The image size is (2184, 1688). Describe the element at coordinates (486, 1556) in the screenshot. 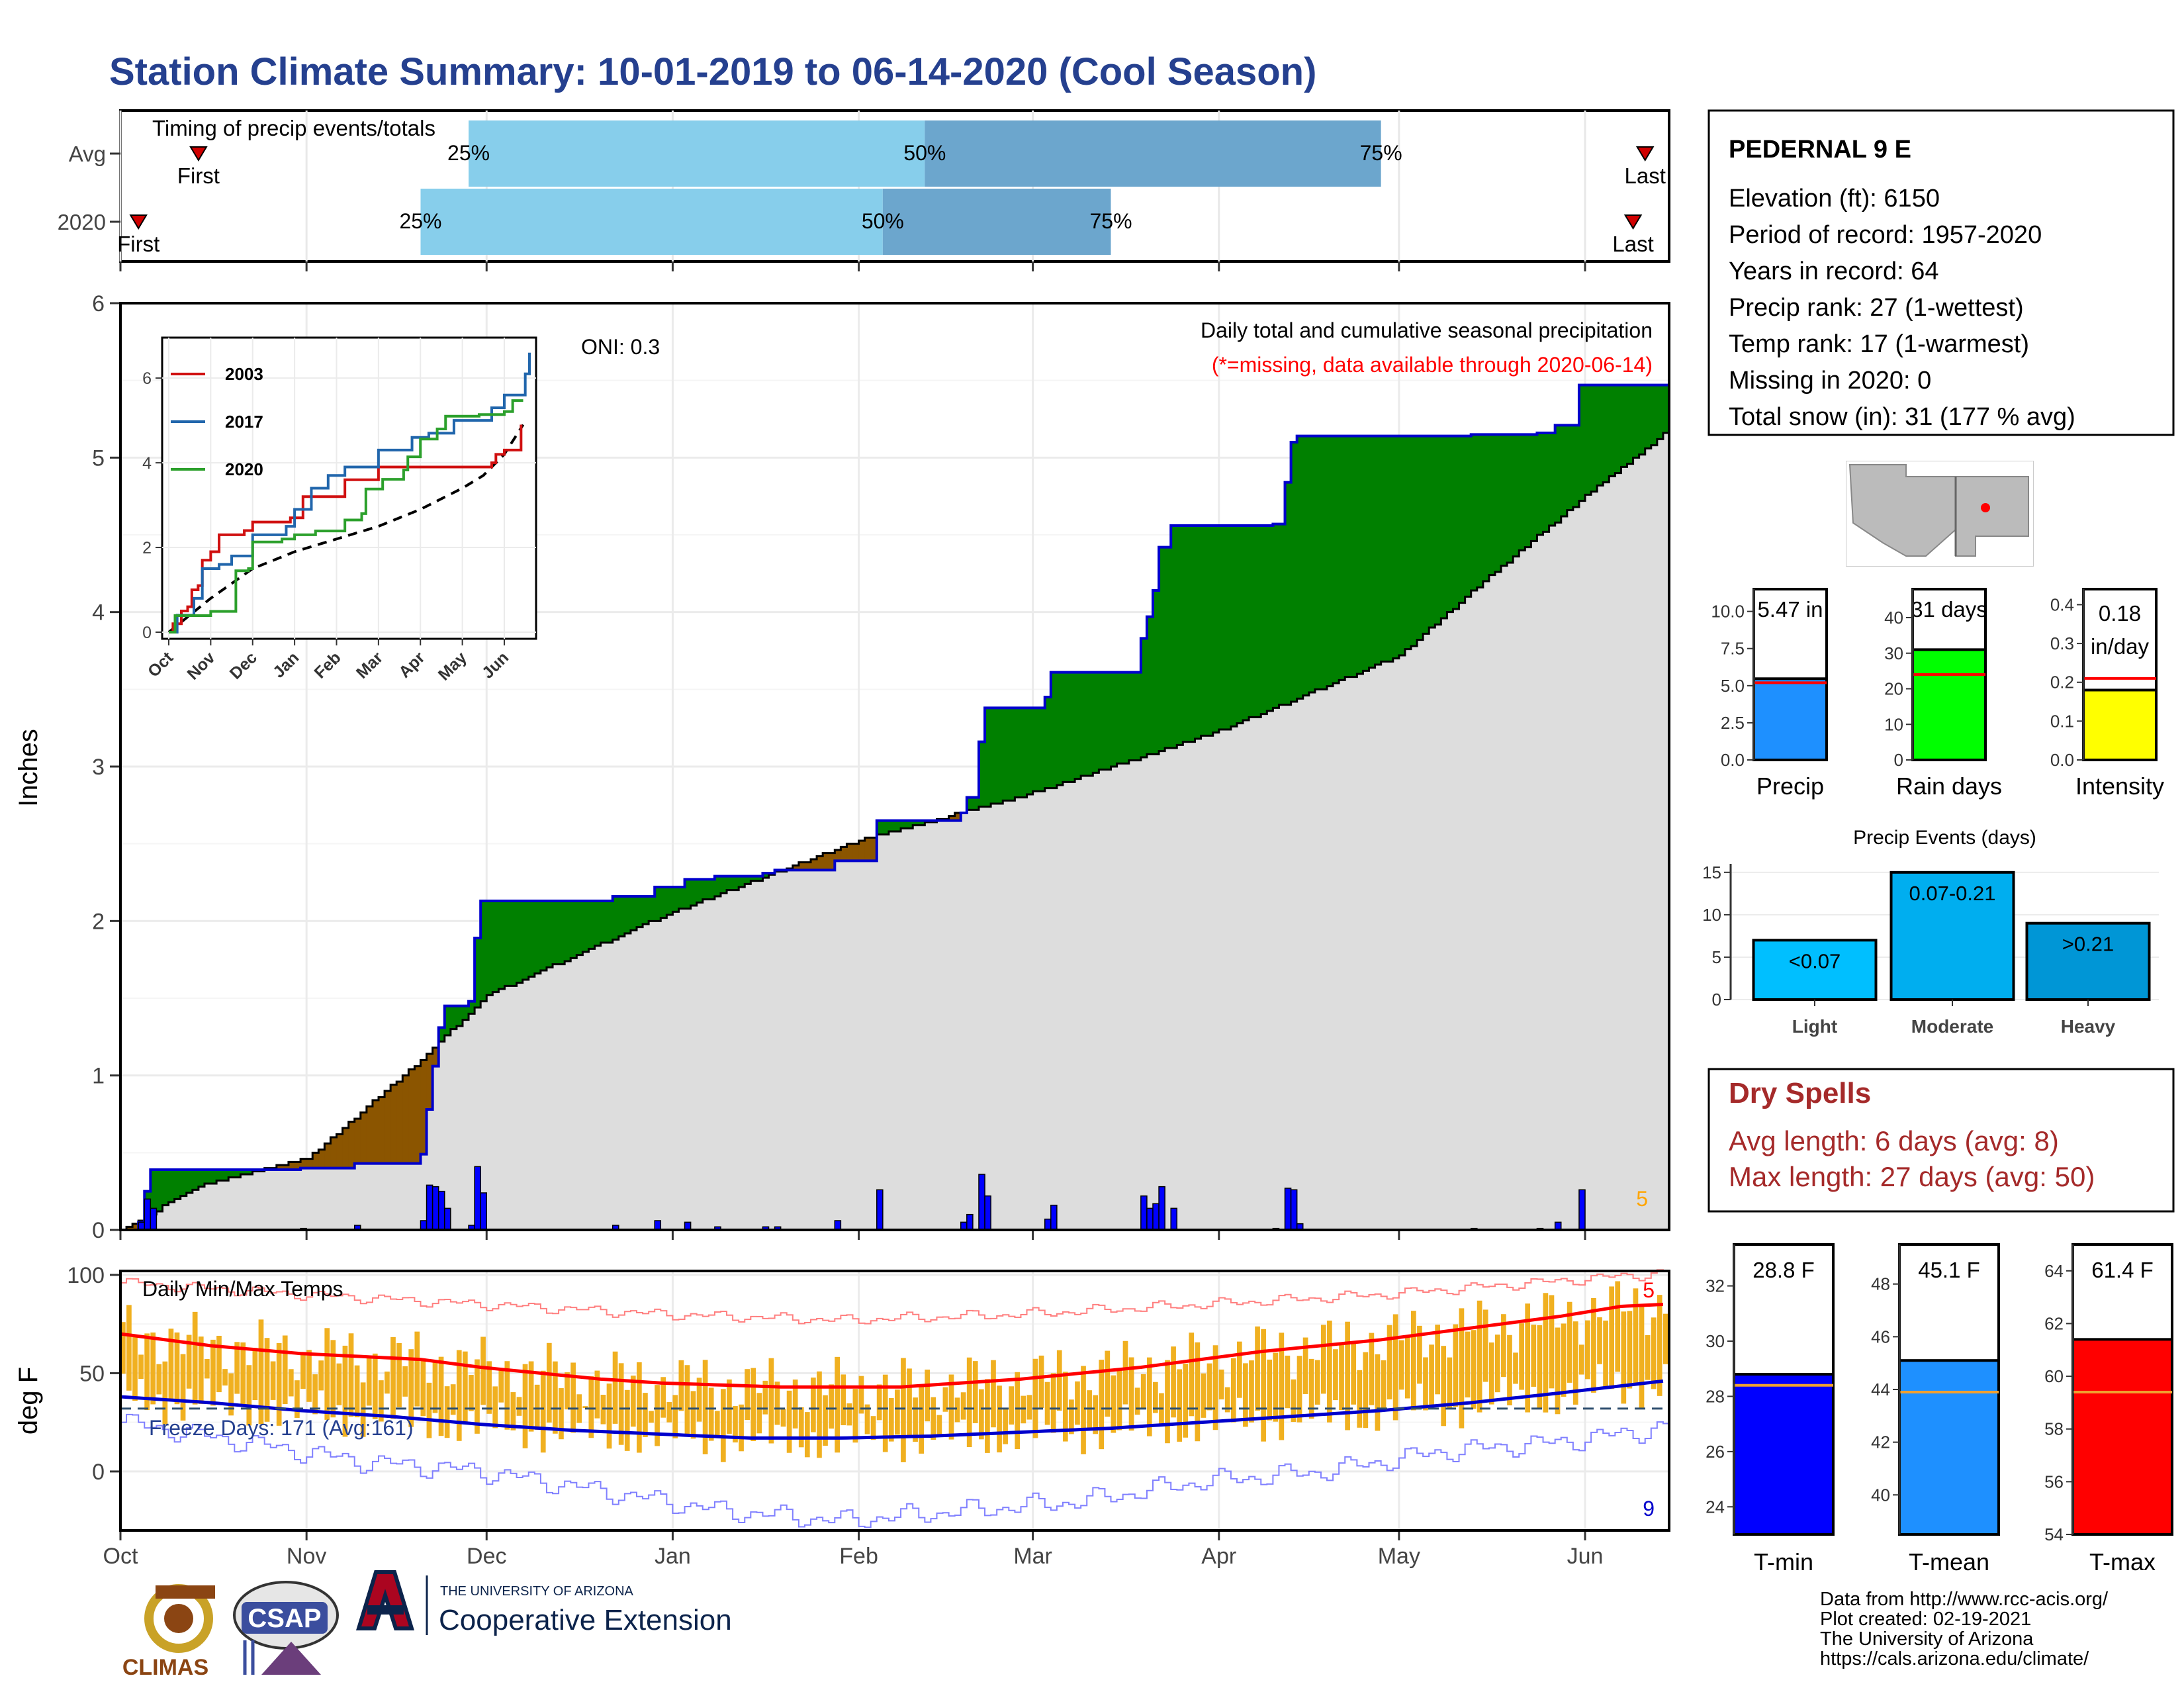

I see `month-label: Dec` at that location.